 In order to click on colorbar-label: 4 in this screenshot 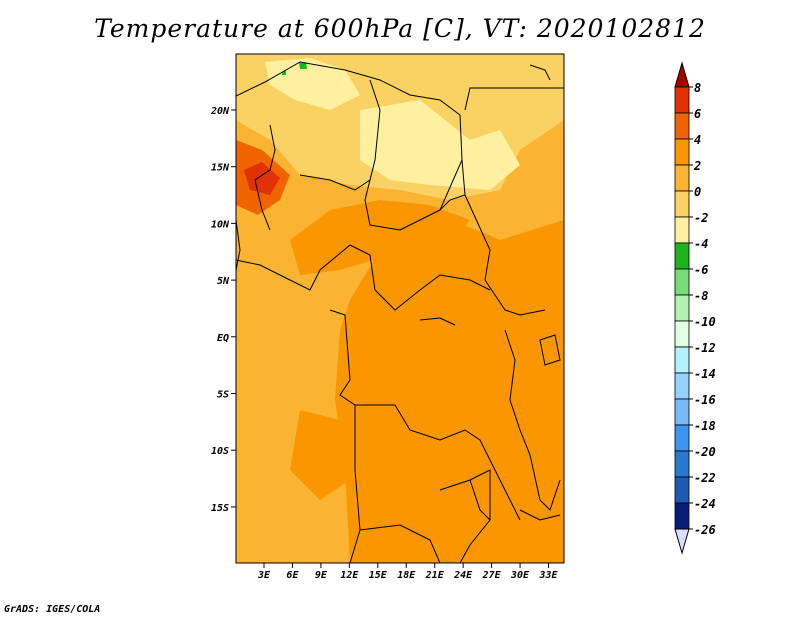, I will do `click(697, 140)`.